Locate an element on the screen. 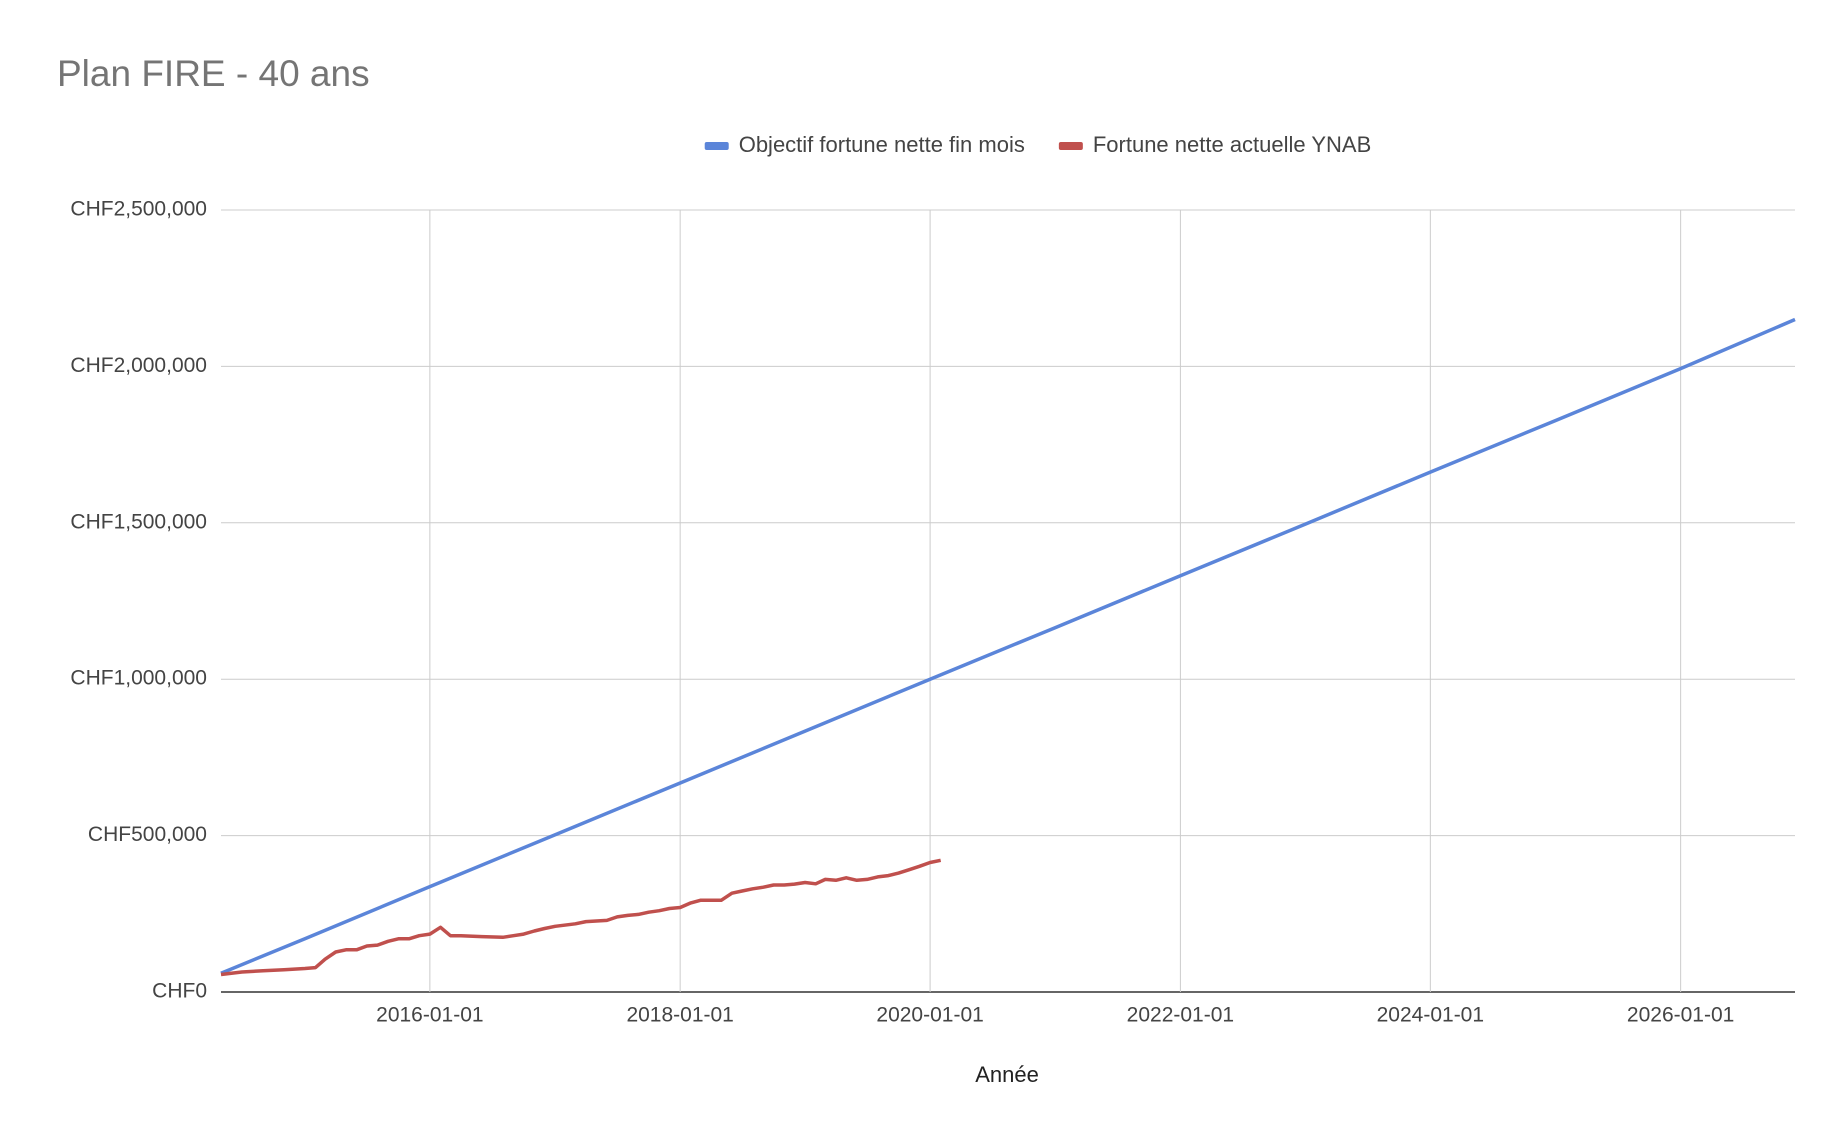 This screenshot has height=1138, width=1842. y-tick-label: CHF1,500,000 is located at coordinates (138, 521).